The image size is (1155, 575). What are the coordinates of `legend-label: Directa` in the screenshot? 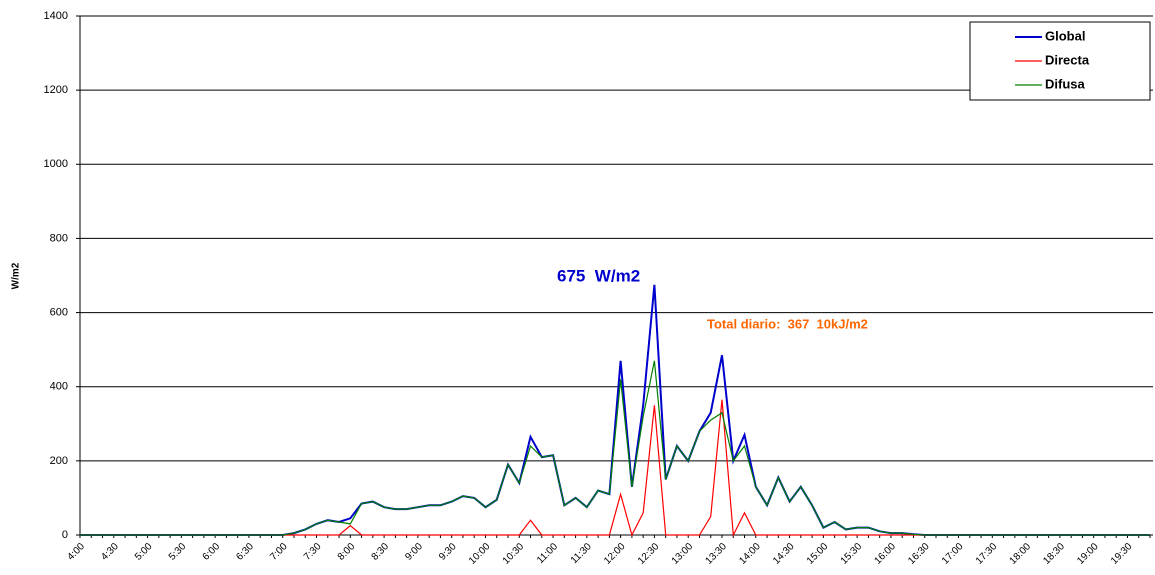 It's located at (1067, 59).